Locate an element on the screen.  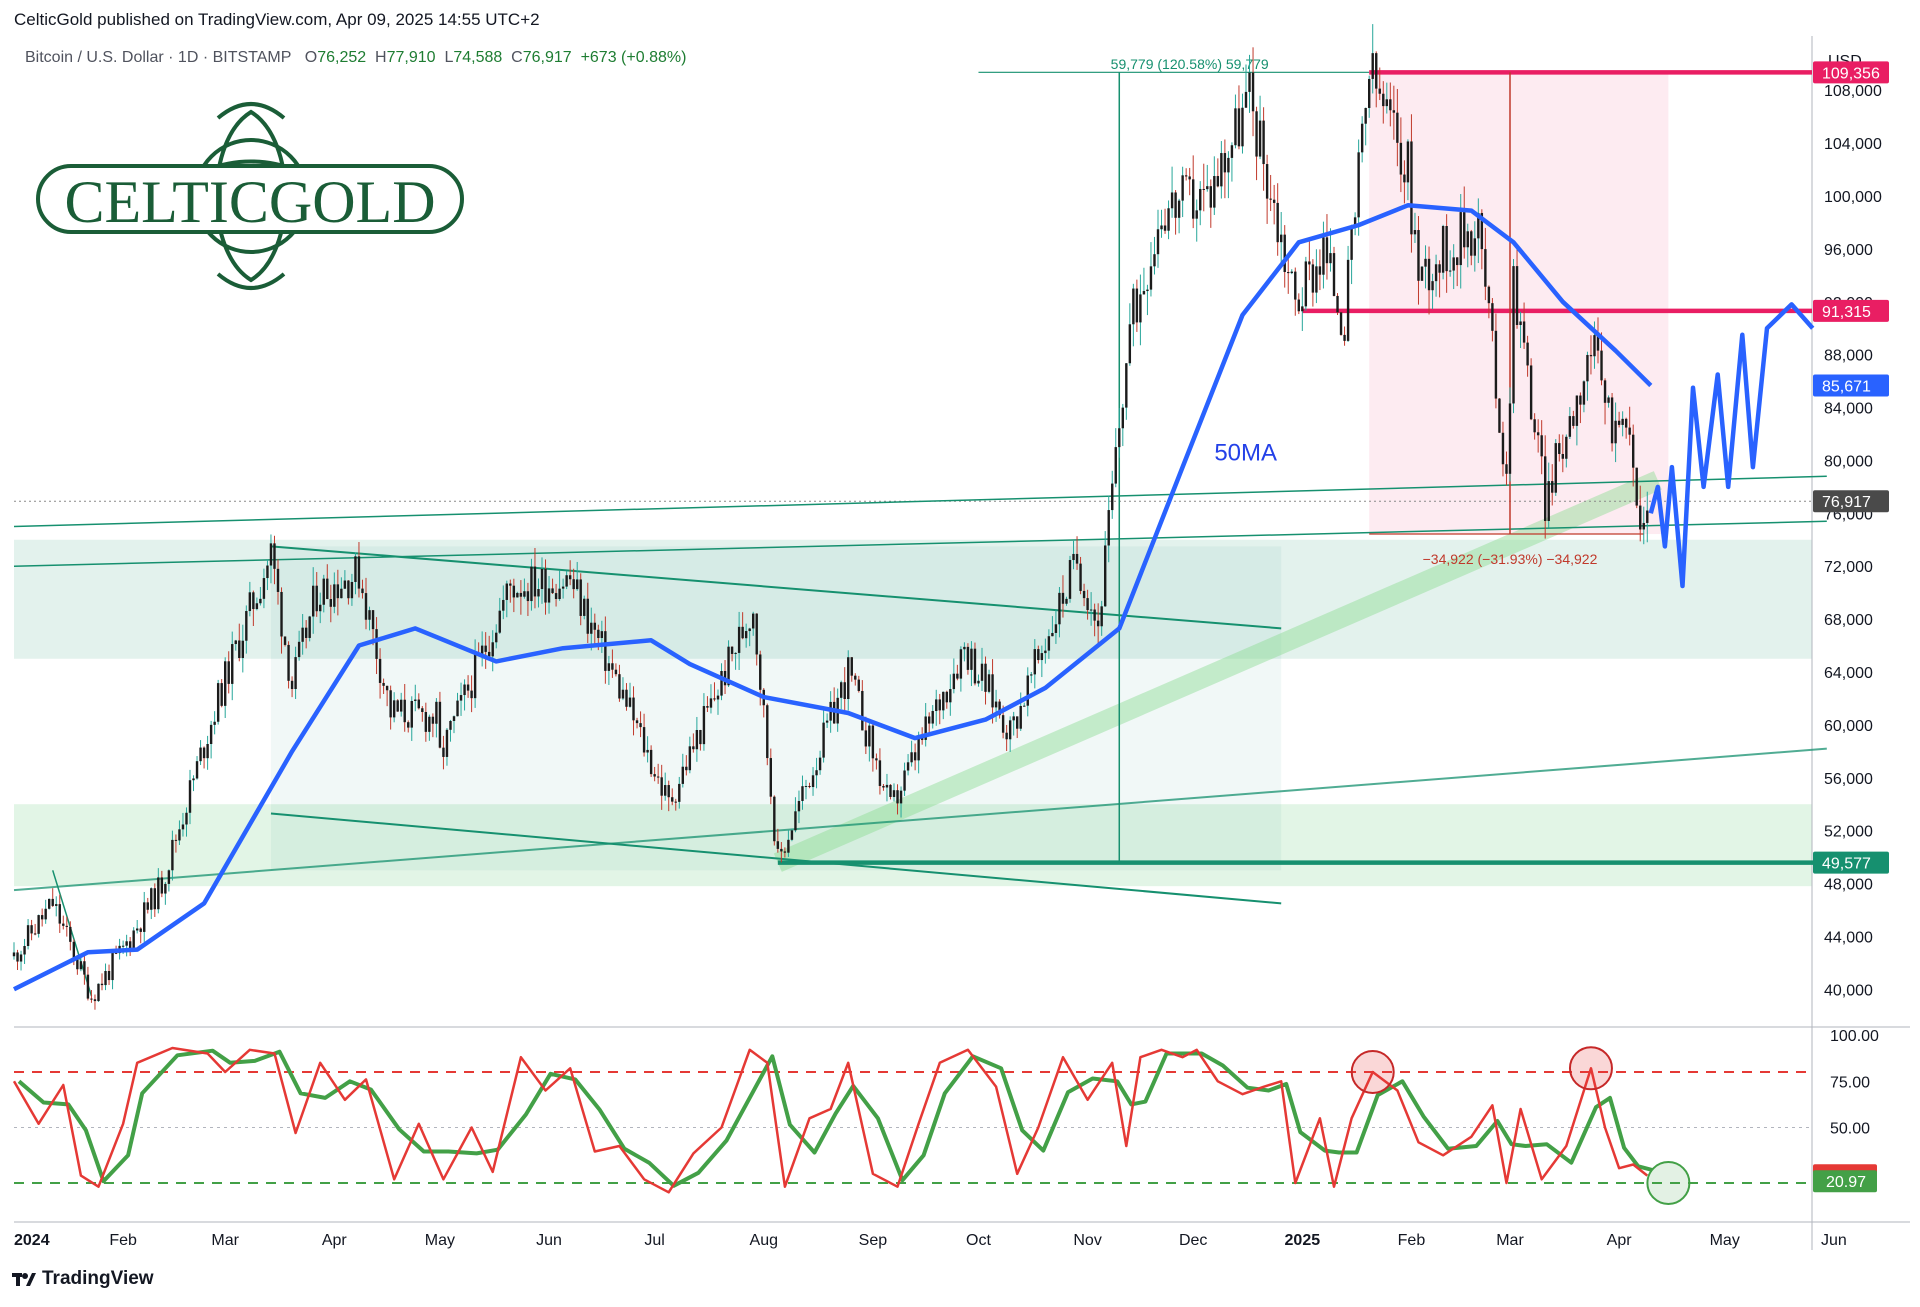
brand-text: TradingView is located at coordinates (98, 1278).